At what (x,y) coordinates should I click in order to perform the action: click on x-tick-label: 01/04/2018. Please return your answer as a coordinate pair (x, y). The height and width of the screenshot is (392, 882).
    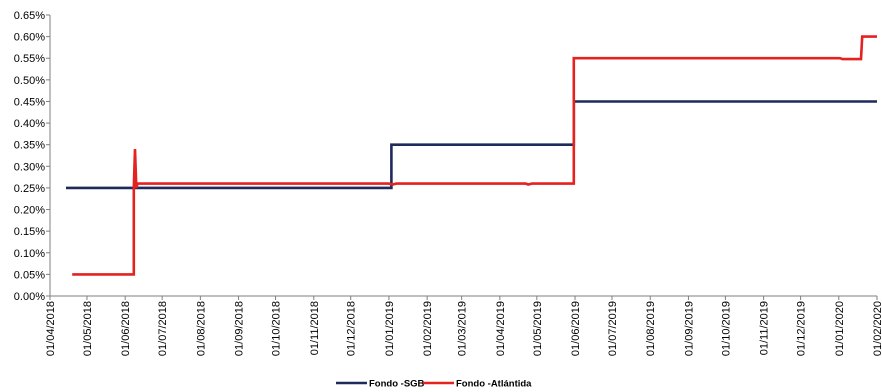
    Looking at the image, I should click on (51, 328).